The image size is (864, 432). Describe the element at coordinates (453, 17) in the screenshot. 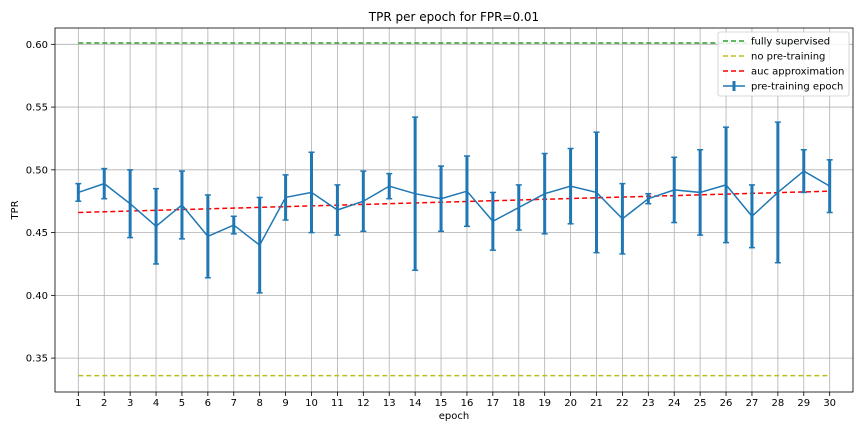

I see `chart-title: TPR per epoch for FPR=0.01` at that location.